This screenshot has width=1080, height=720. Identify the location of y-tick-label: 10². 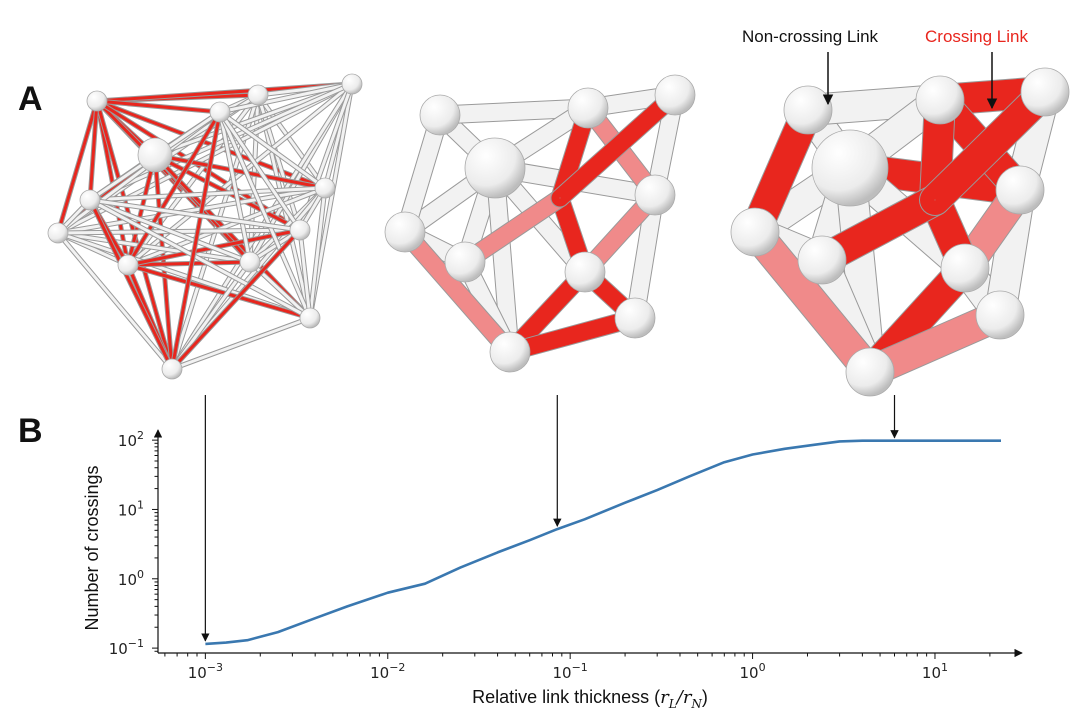
(131, 439).